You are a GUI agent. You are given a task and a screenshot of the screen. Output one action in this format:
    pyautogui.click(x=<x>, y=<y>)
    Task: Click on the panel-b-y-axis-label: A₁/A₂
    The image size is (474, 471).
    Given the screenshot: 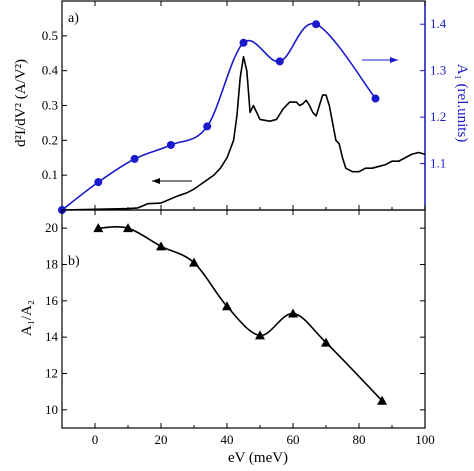 What is the action you would take?
    pyautogui.click(x=27, y=318)
    